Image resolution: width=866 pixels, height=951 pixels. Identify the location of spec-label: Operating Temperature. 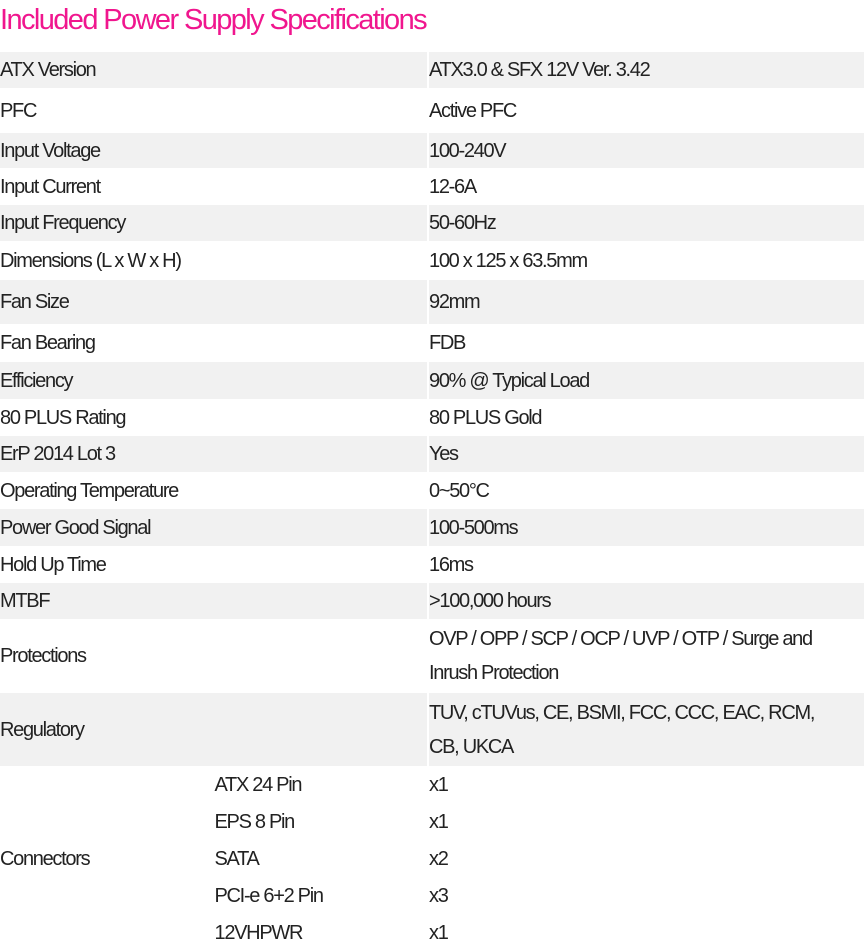
(89, 490).